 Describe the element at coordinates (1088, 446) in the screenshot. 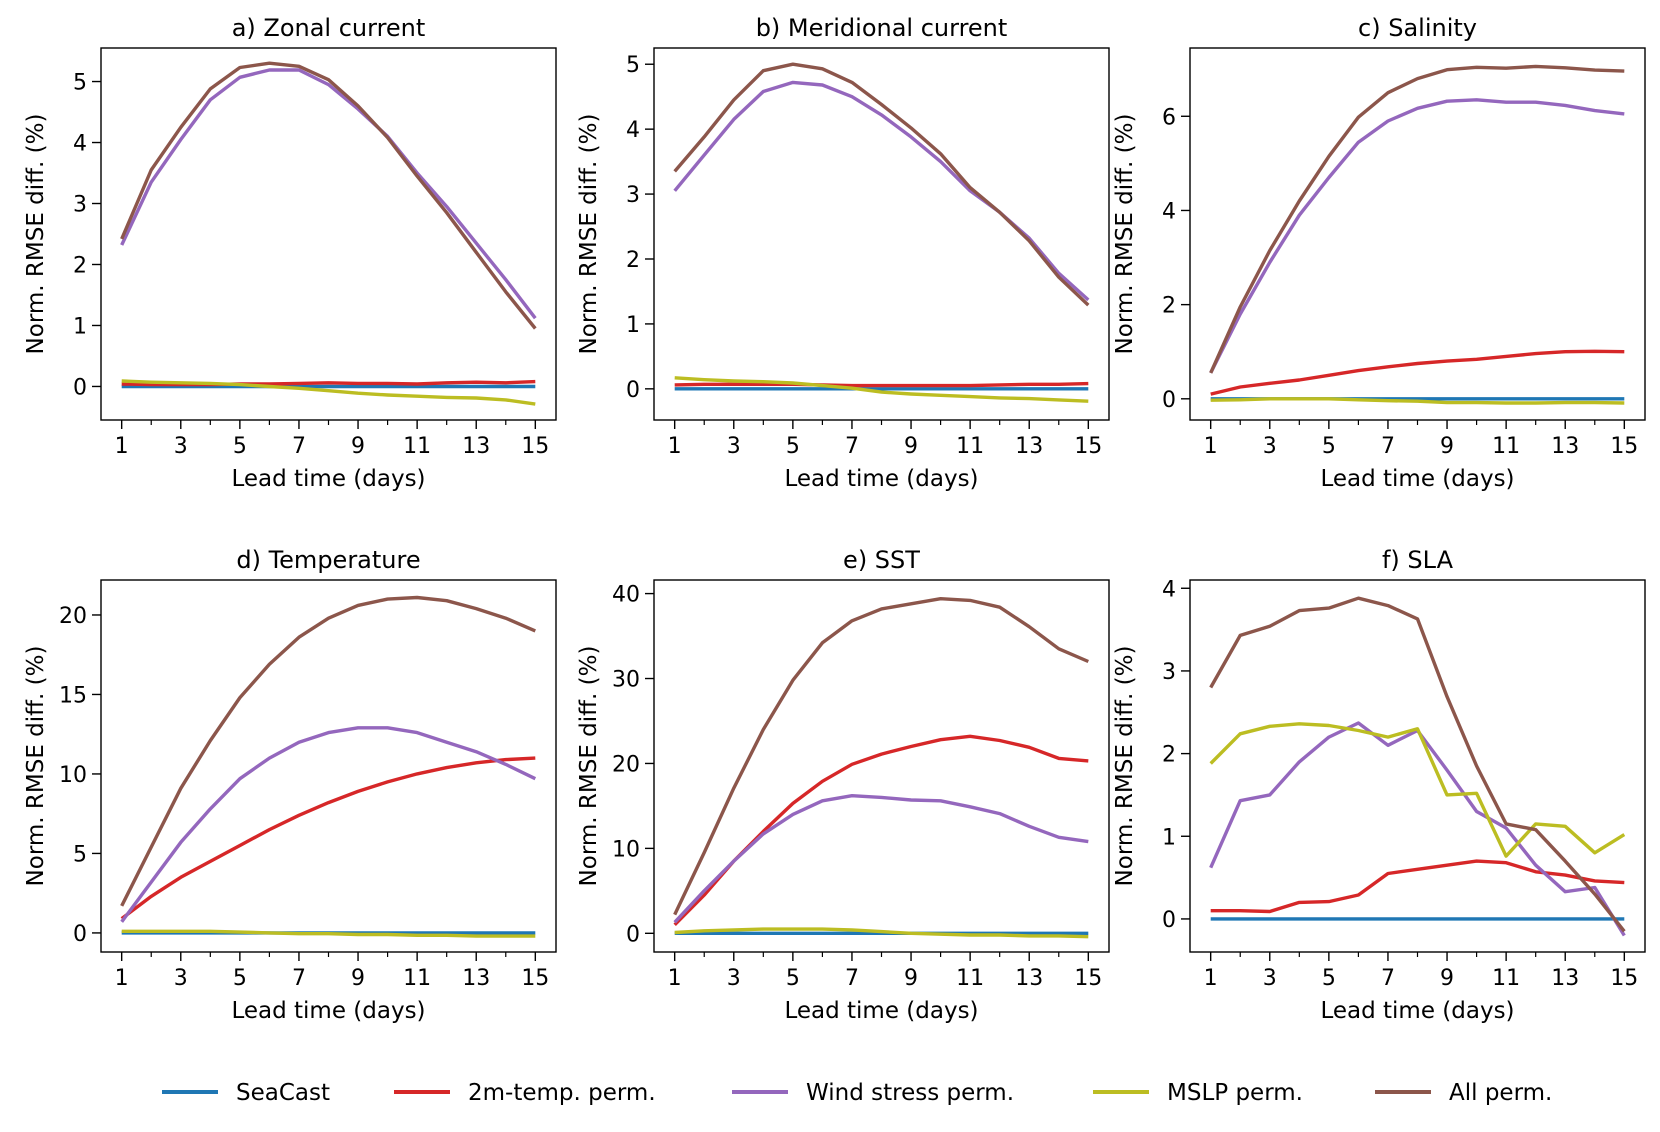

I see `panel-b-x-tick-label: 15` at that location.